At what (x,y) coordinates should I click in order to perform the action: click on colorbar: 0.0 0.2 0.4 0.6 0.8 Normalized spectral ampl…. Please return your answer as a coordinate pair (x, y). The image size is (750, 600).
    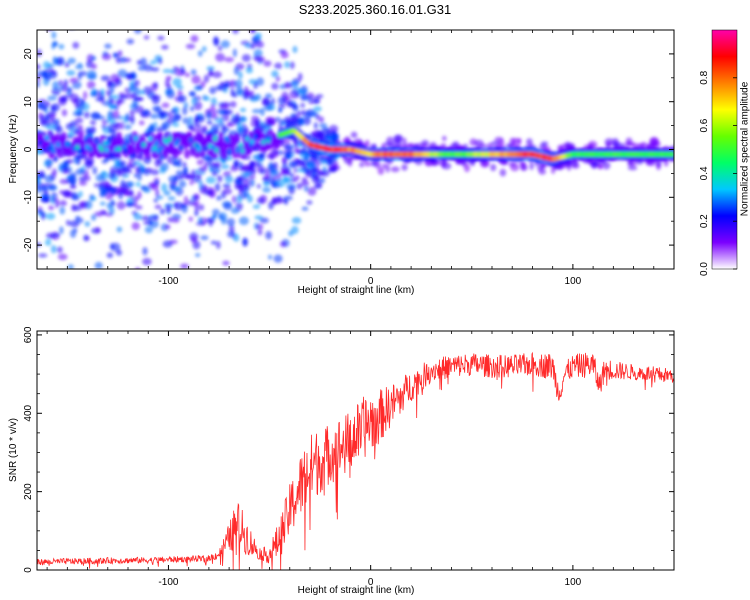
    Looking at the image, I should click on (724, 152).